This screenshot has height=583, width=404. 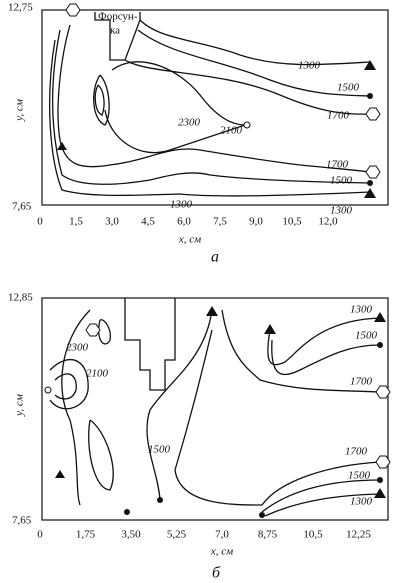 What do you see at coordinates (215, 257) in the screenshot?
I see `caption: а` at bounding box center [215, 257].